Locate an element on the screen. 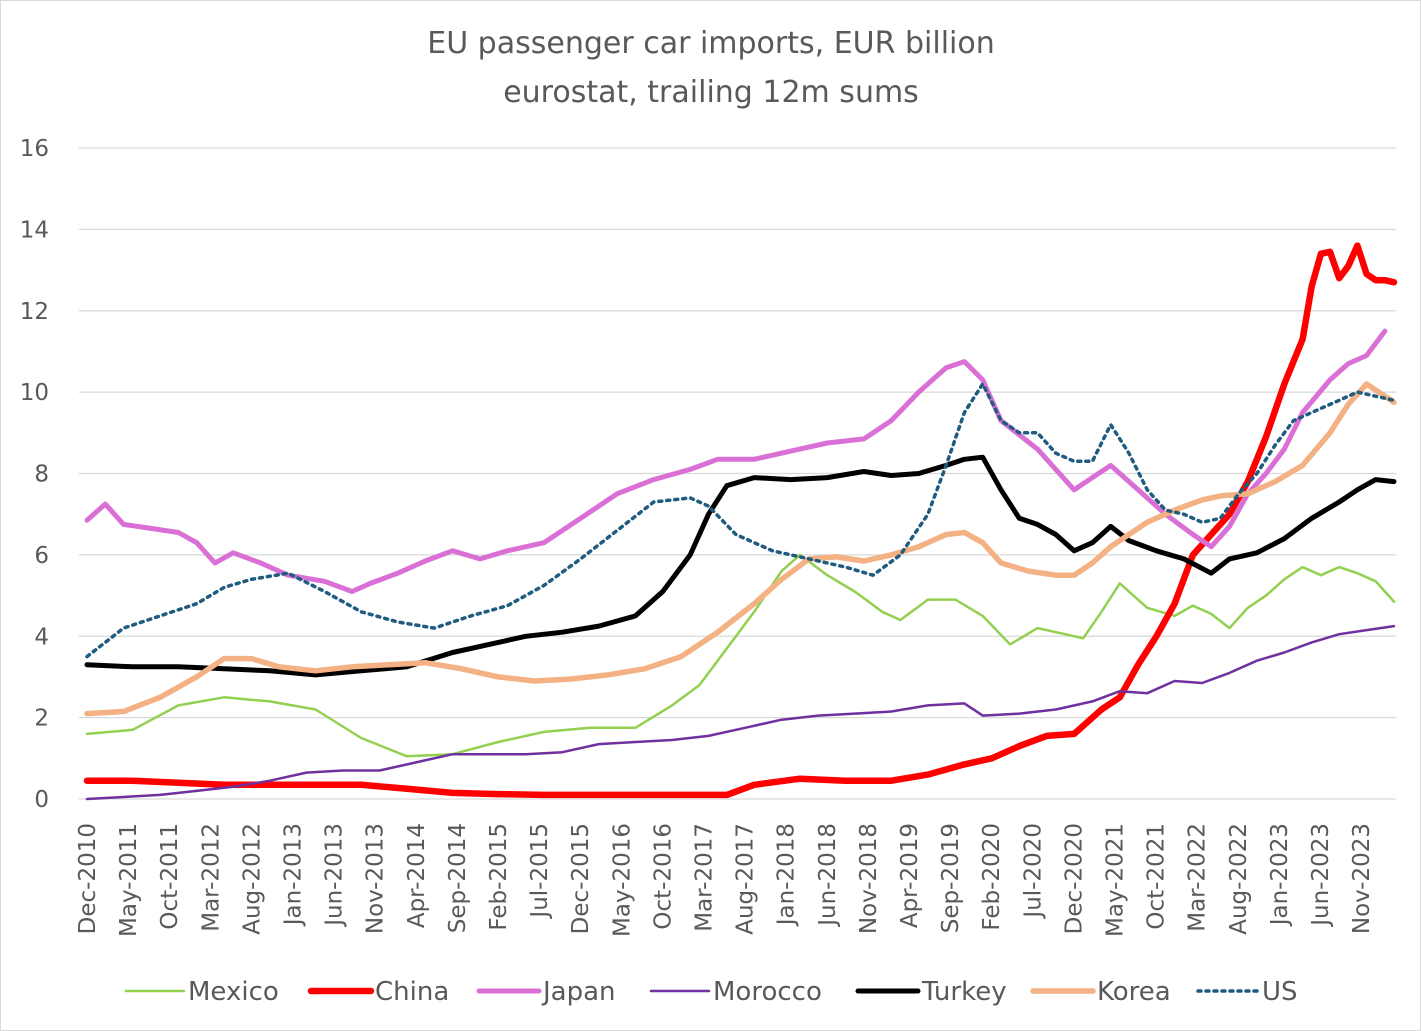 The width and height of the screenshot is (1421, 1031). x-tick-label: Sep-2019 is located at coordinates (951, 878).